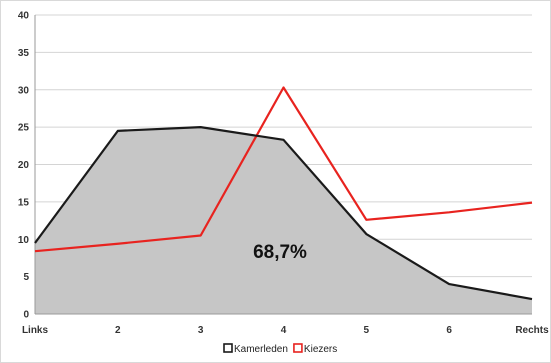  I want to click on y-tick-label: 35, so click(24, 53).